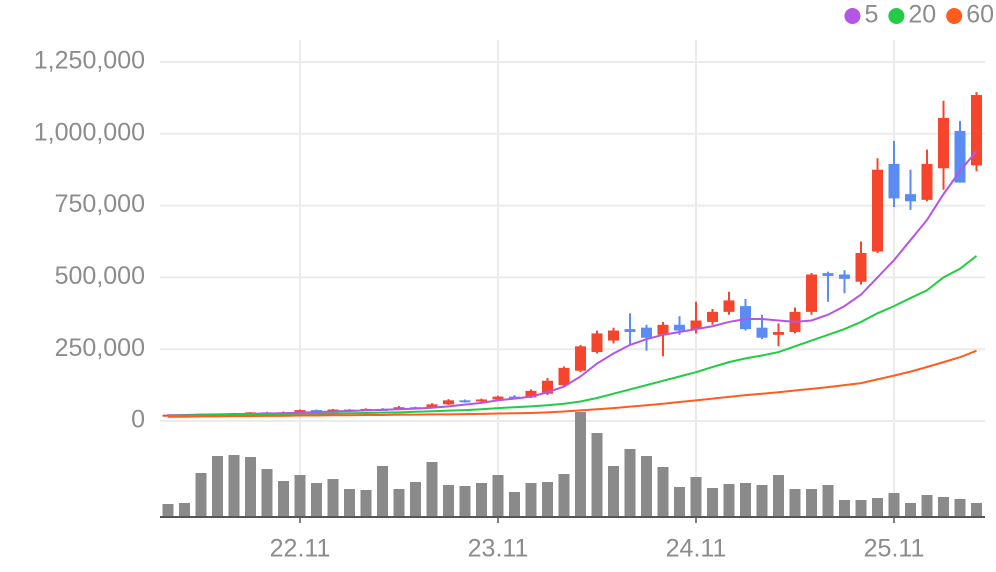  Describe the element at coordinates (138, 420) in the screenshot. I see `y-tick-label: 0` at that location.